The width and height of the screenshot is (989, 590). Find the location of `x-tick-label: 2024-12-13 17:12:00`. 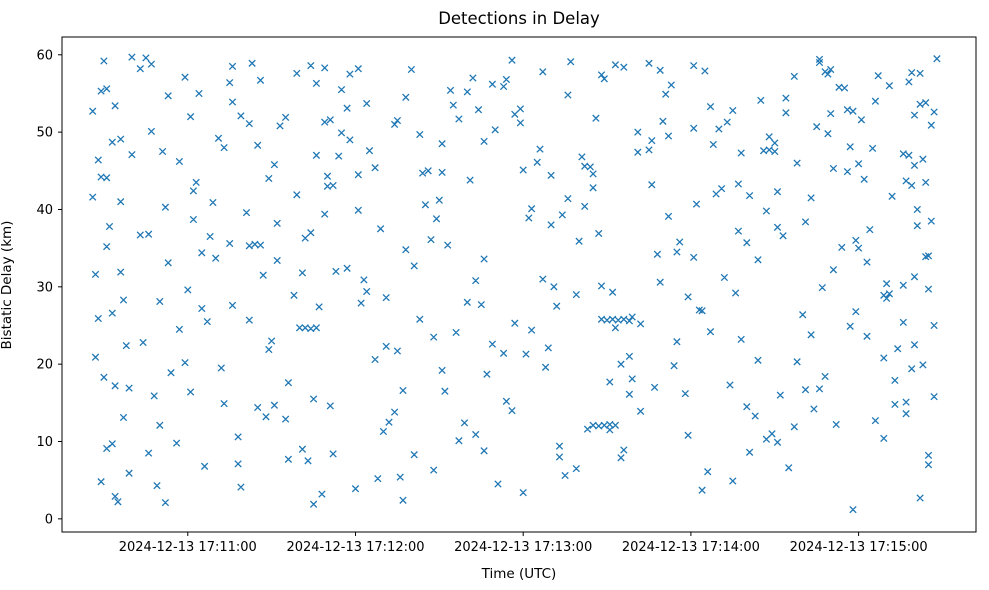

x-tick-label: 2024-12-13 17:12:00 is located at coordinates (355, 547).